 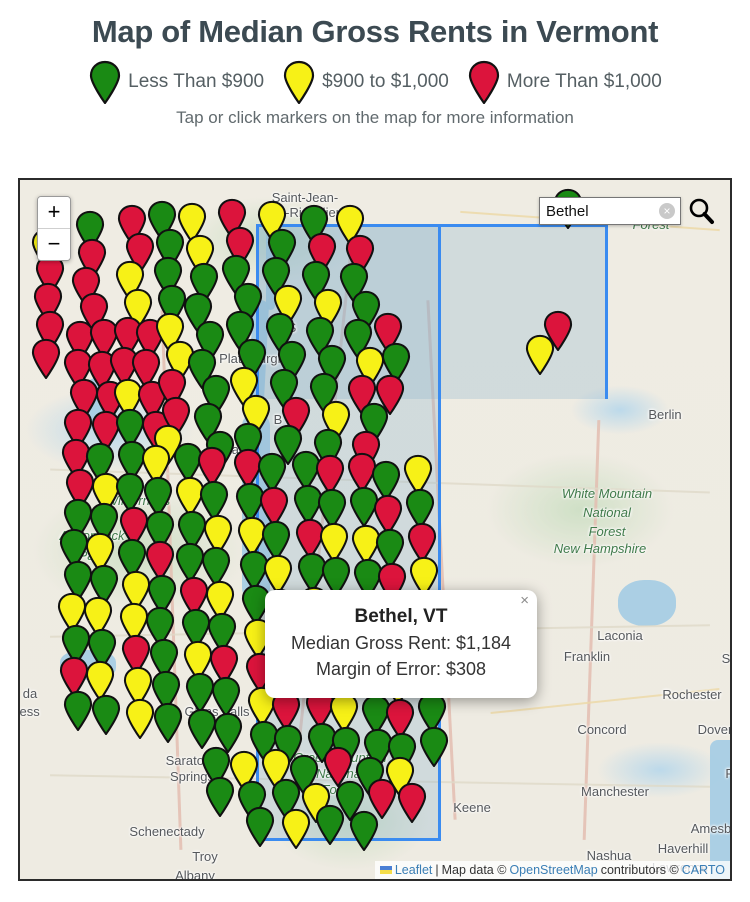 What do you see at coordinates (701, 211) in the screenshot?
I see `search-submit-button` at bounding box center [701, 211].